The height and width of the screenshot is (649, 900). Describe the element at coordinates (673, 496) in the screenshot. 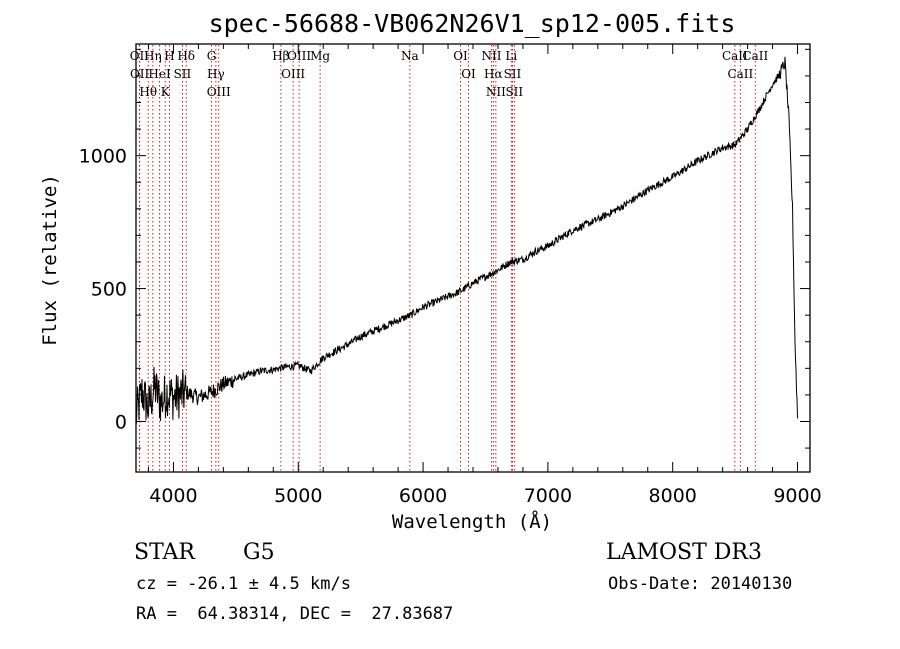

I see `x-tick-label: 8000` at that location.